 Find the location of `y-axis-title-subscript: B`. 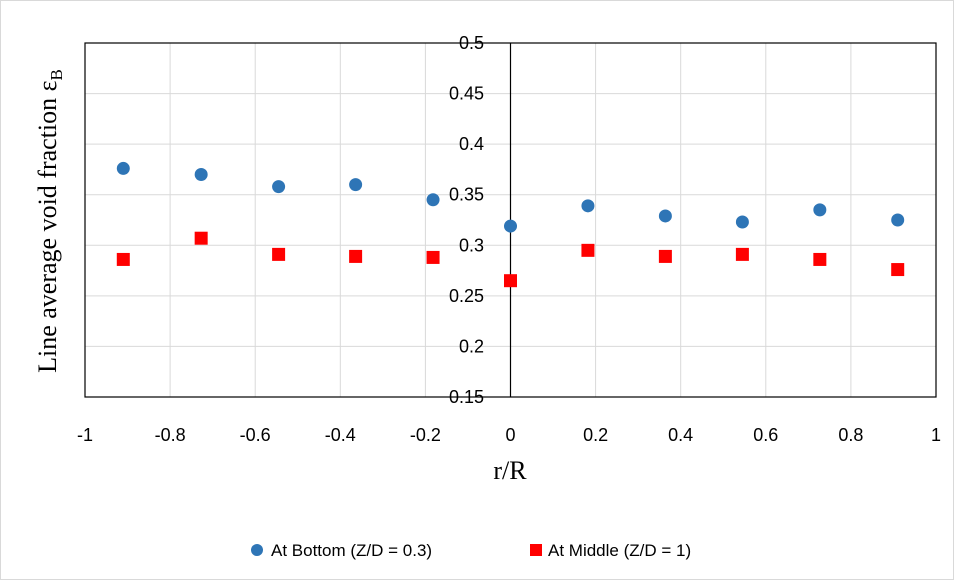

y-axis-title-subscript: B is located at coordinates (56, 74).